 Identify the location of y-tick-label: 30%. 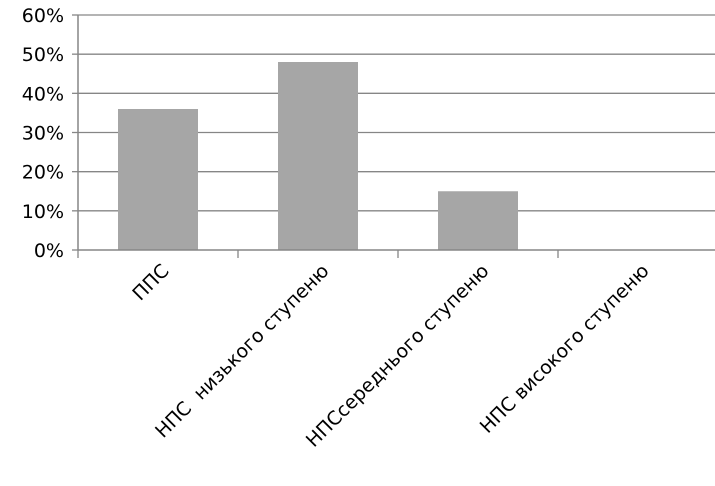
(43, 134).